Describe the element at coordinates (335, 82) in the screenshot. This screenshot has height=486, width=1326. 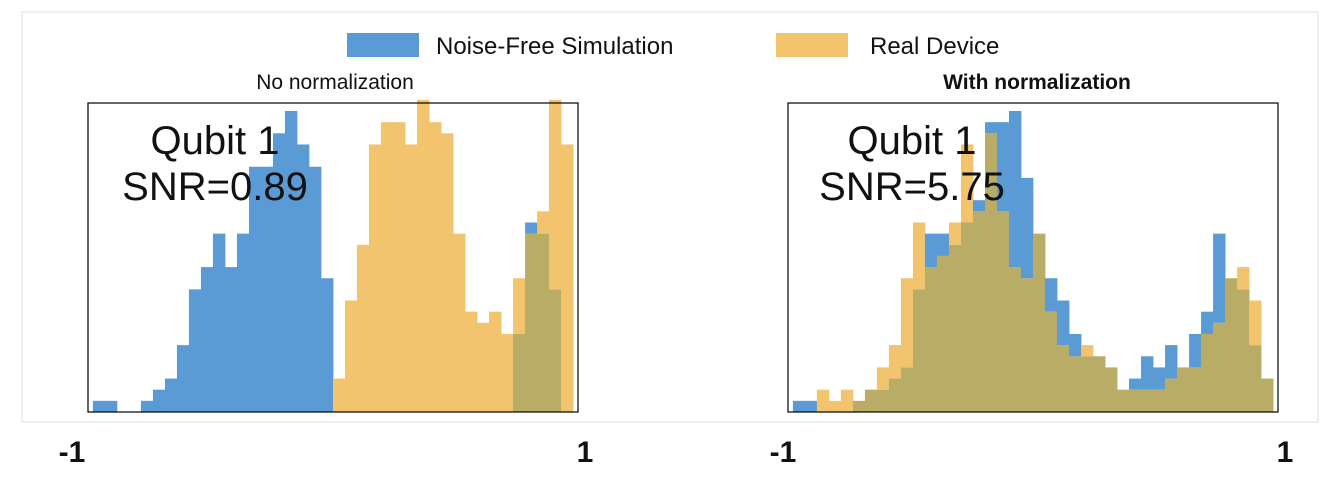
I see `panel-title: No normalization` at that location.